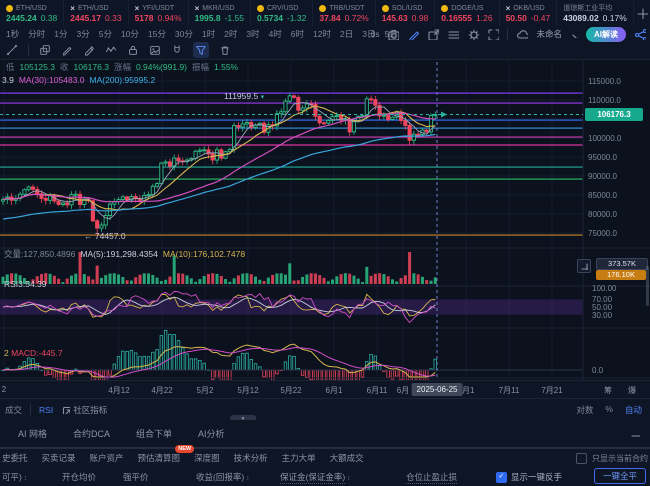 This screenshot has width=650, height=486. I want to click on squares-tool-icon, so click(45, 50).